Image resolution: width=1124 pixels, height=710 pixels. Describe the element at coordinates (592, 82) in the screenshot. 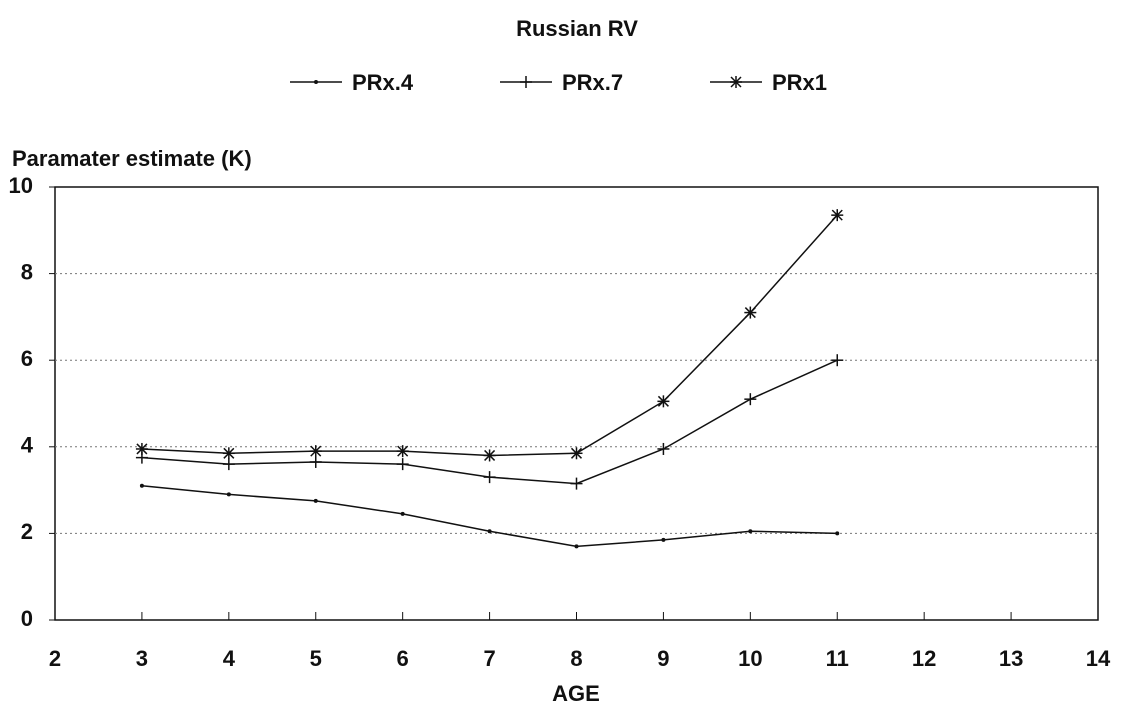

I see `legend-label: PRx.7` at that location.